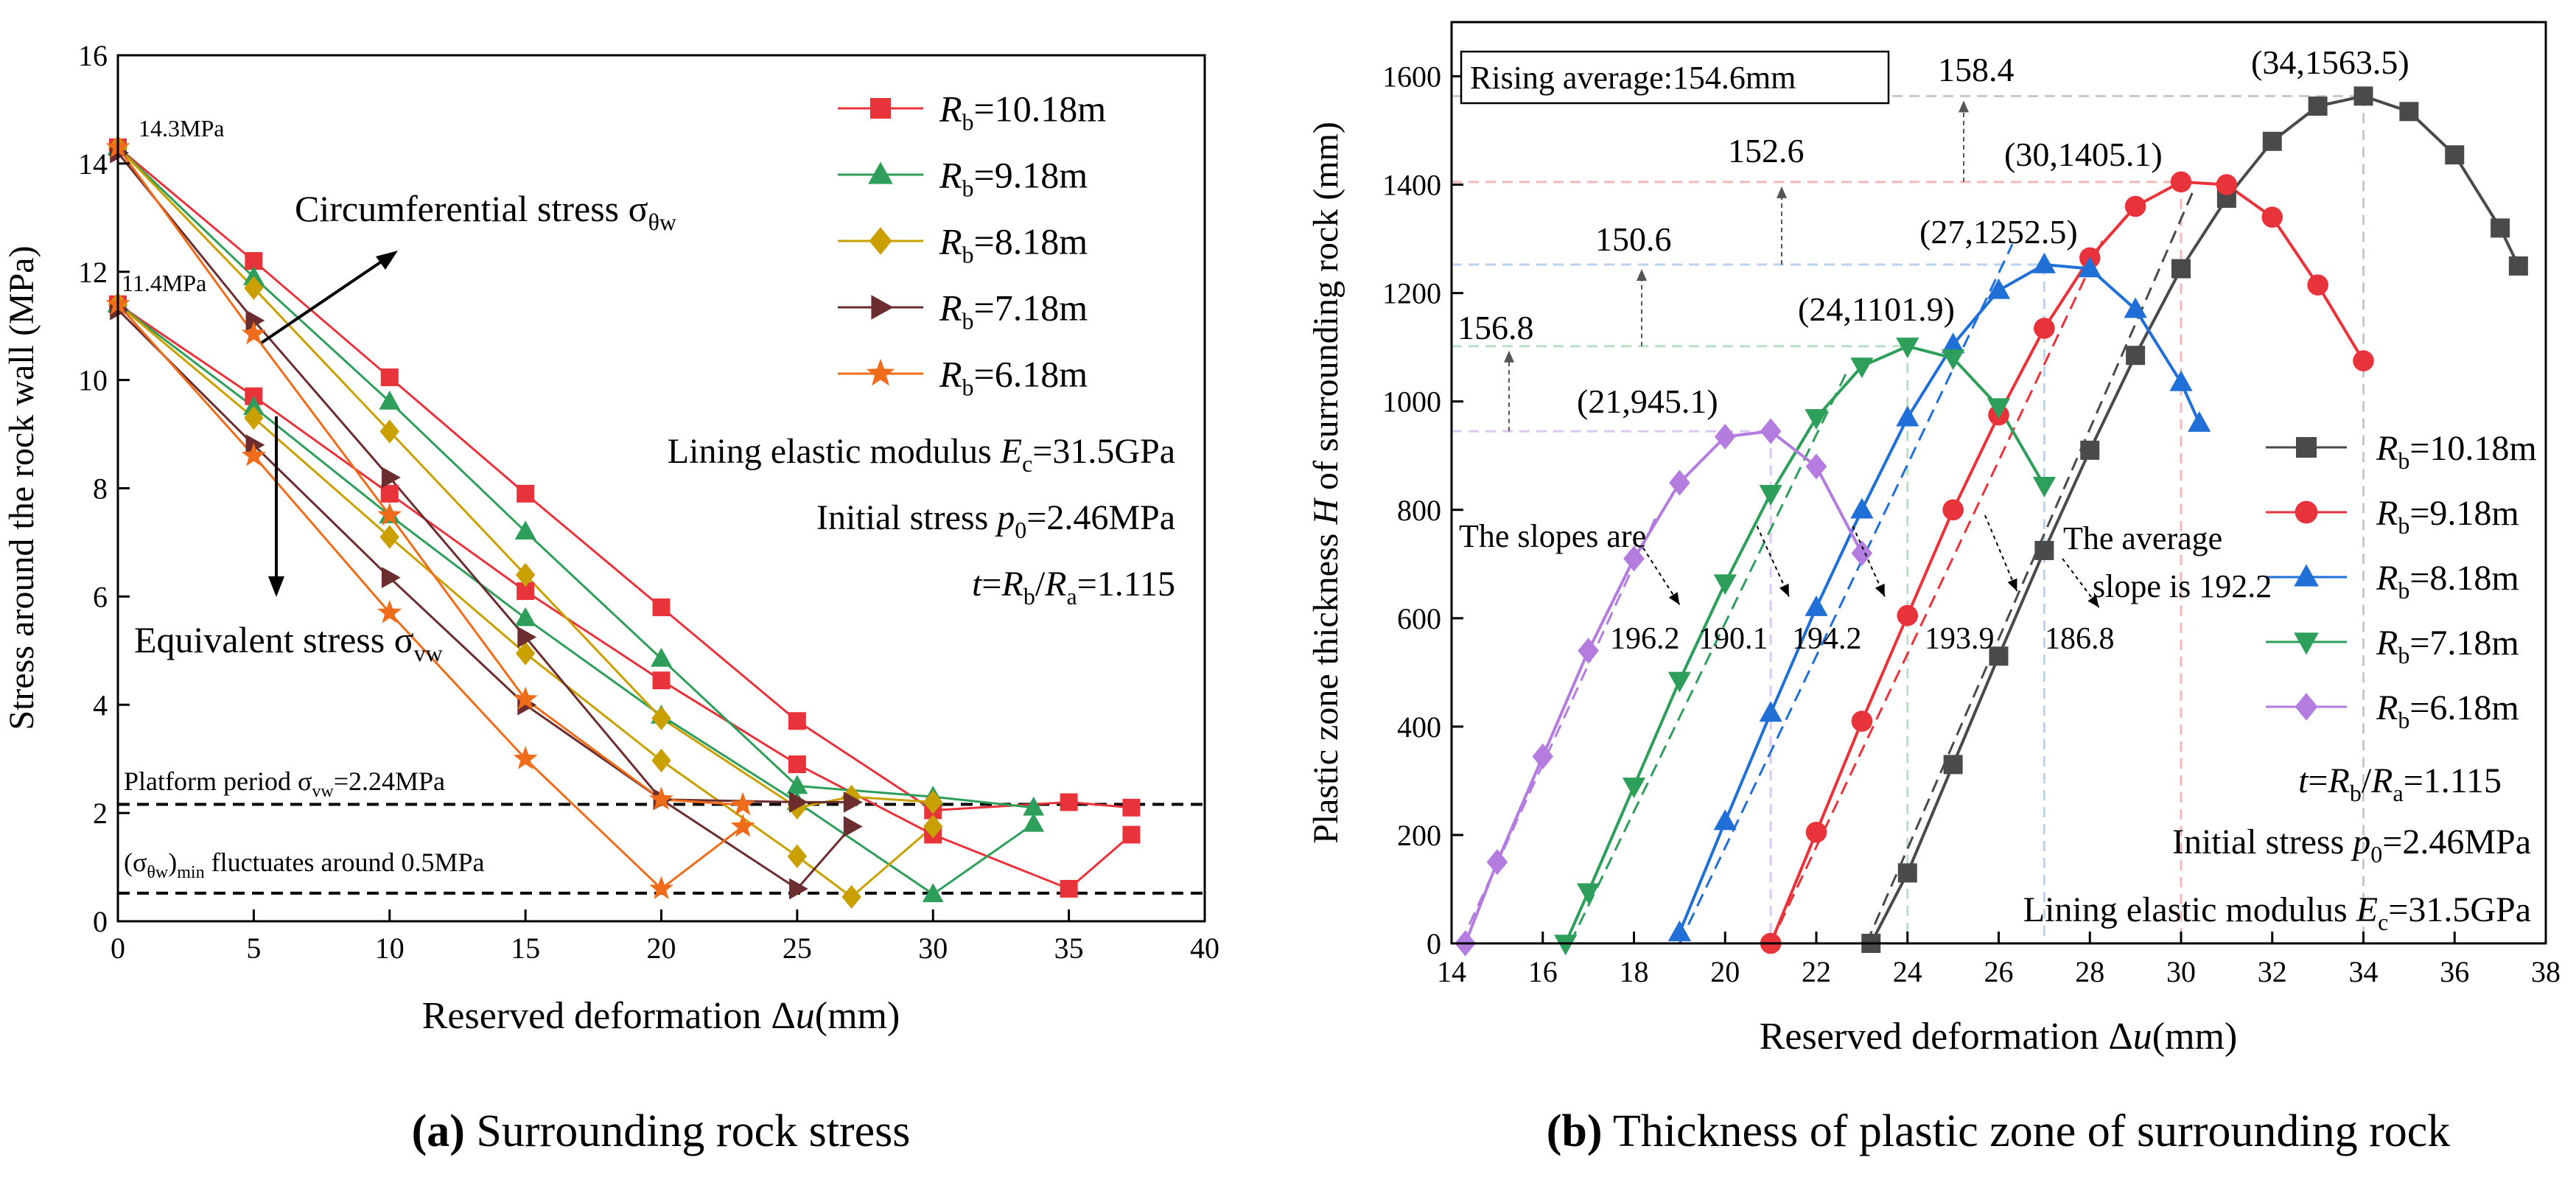 This screenshot has height=1177, width=2576. Describe the element at coordinates (324, 300) in the screenshot. I see `chart-a-circ-arrow` at that location.